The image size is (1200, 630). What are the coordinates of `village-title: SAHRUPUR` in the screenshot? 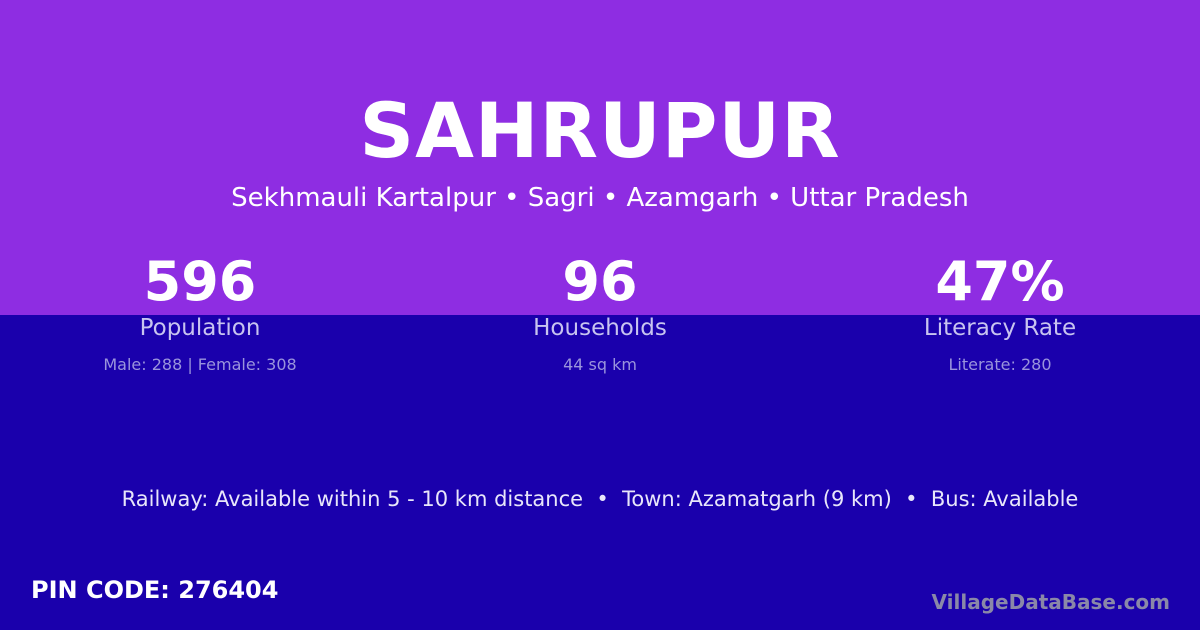 It's located at (600, 130).